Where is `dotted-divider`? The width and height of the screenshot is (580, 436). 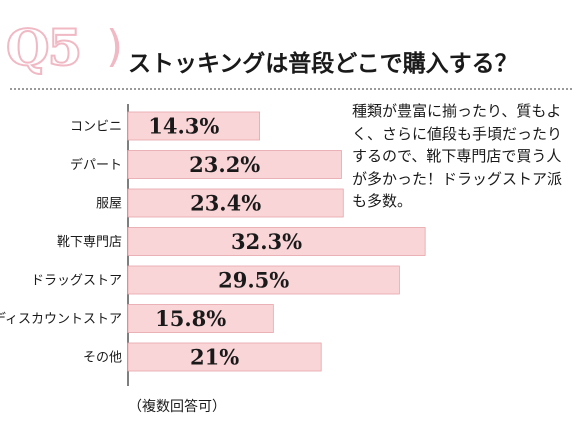 dotted-divider is located at coordinates (291, 89).